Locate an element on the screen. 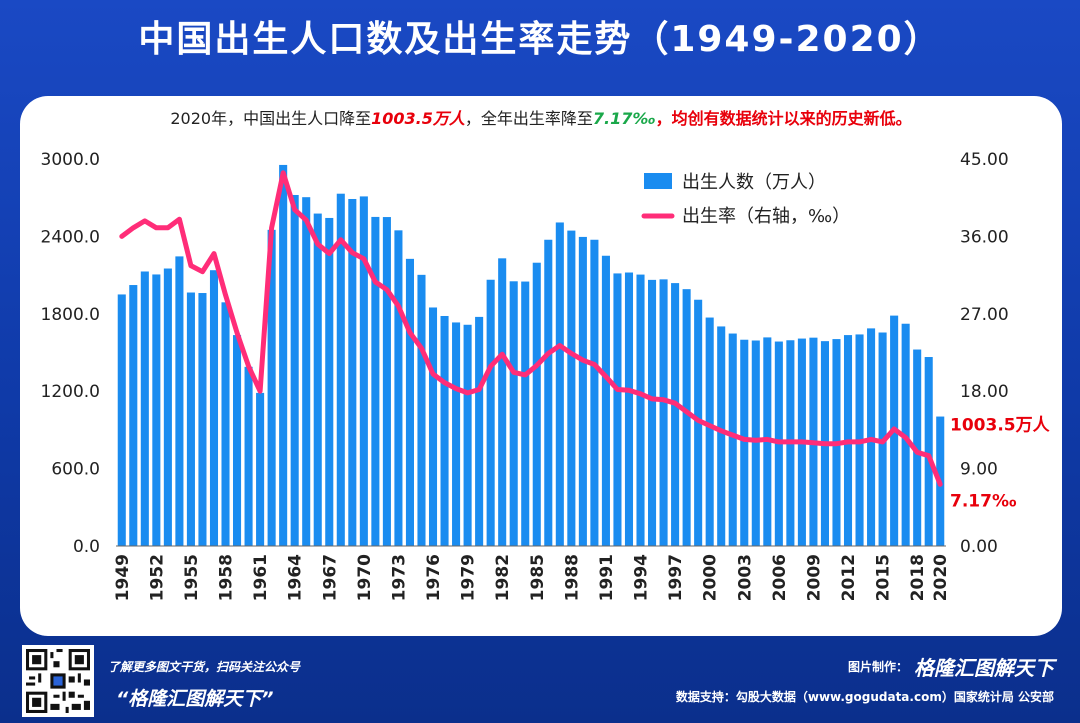 This screenshot has height=723, width=1080. bar-1951 is located at coordinates (144, 408).